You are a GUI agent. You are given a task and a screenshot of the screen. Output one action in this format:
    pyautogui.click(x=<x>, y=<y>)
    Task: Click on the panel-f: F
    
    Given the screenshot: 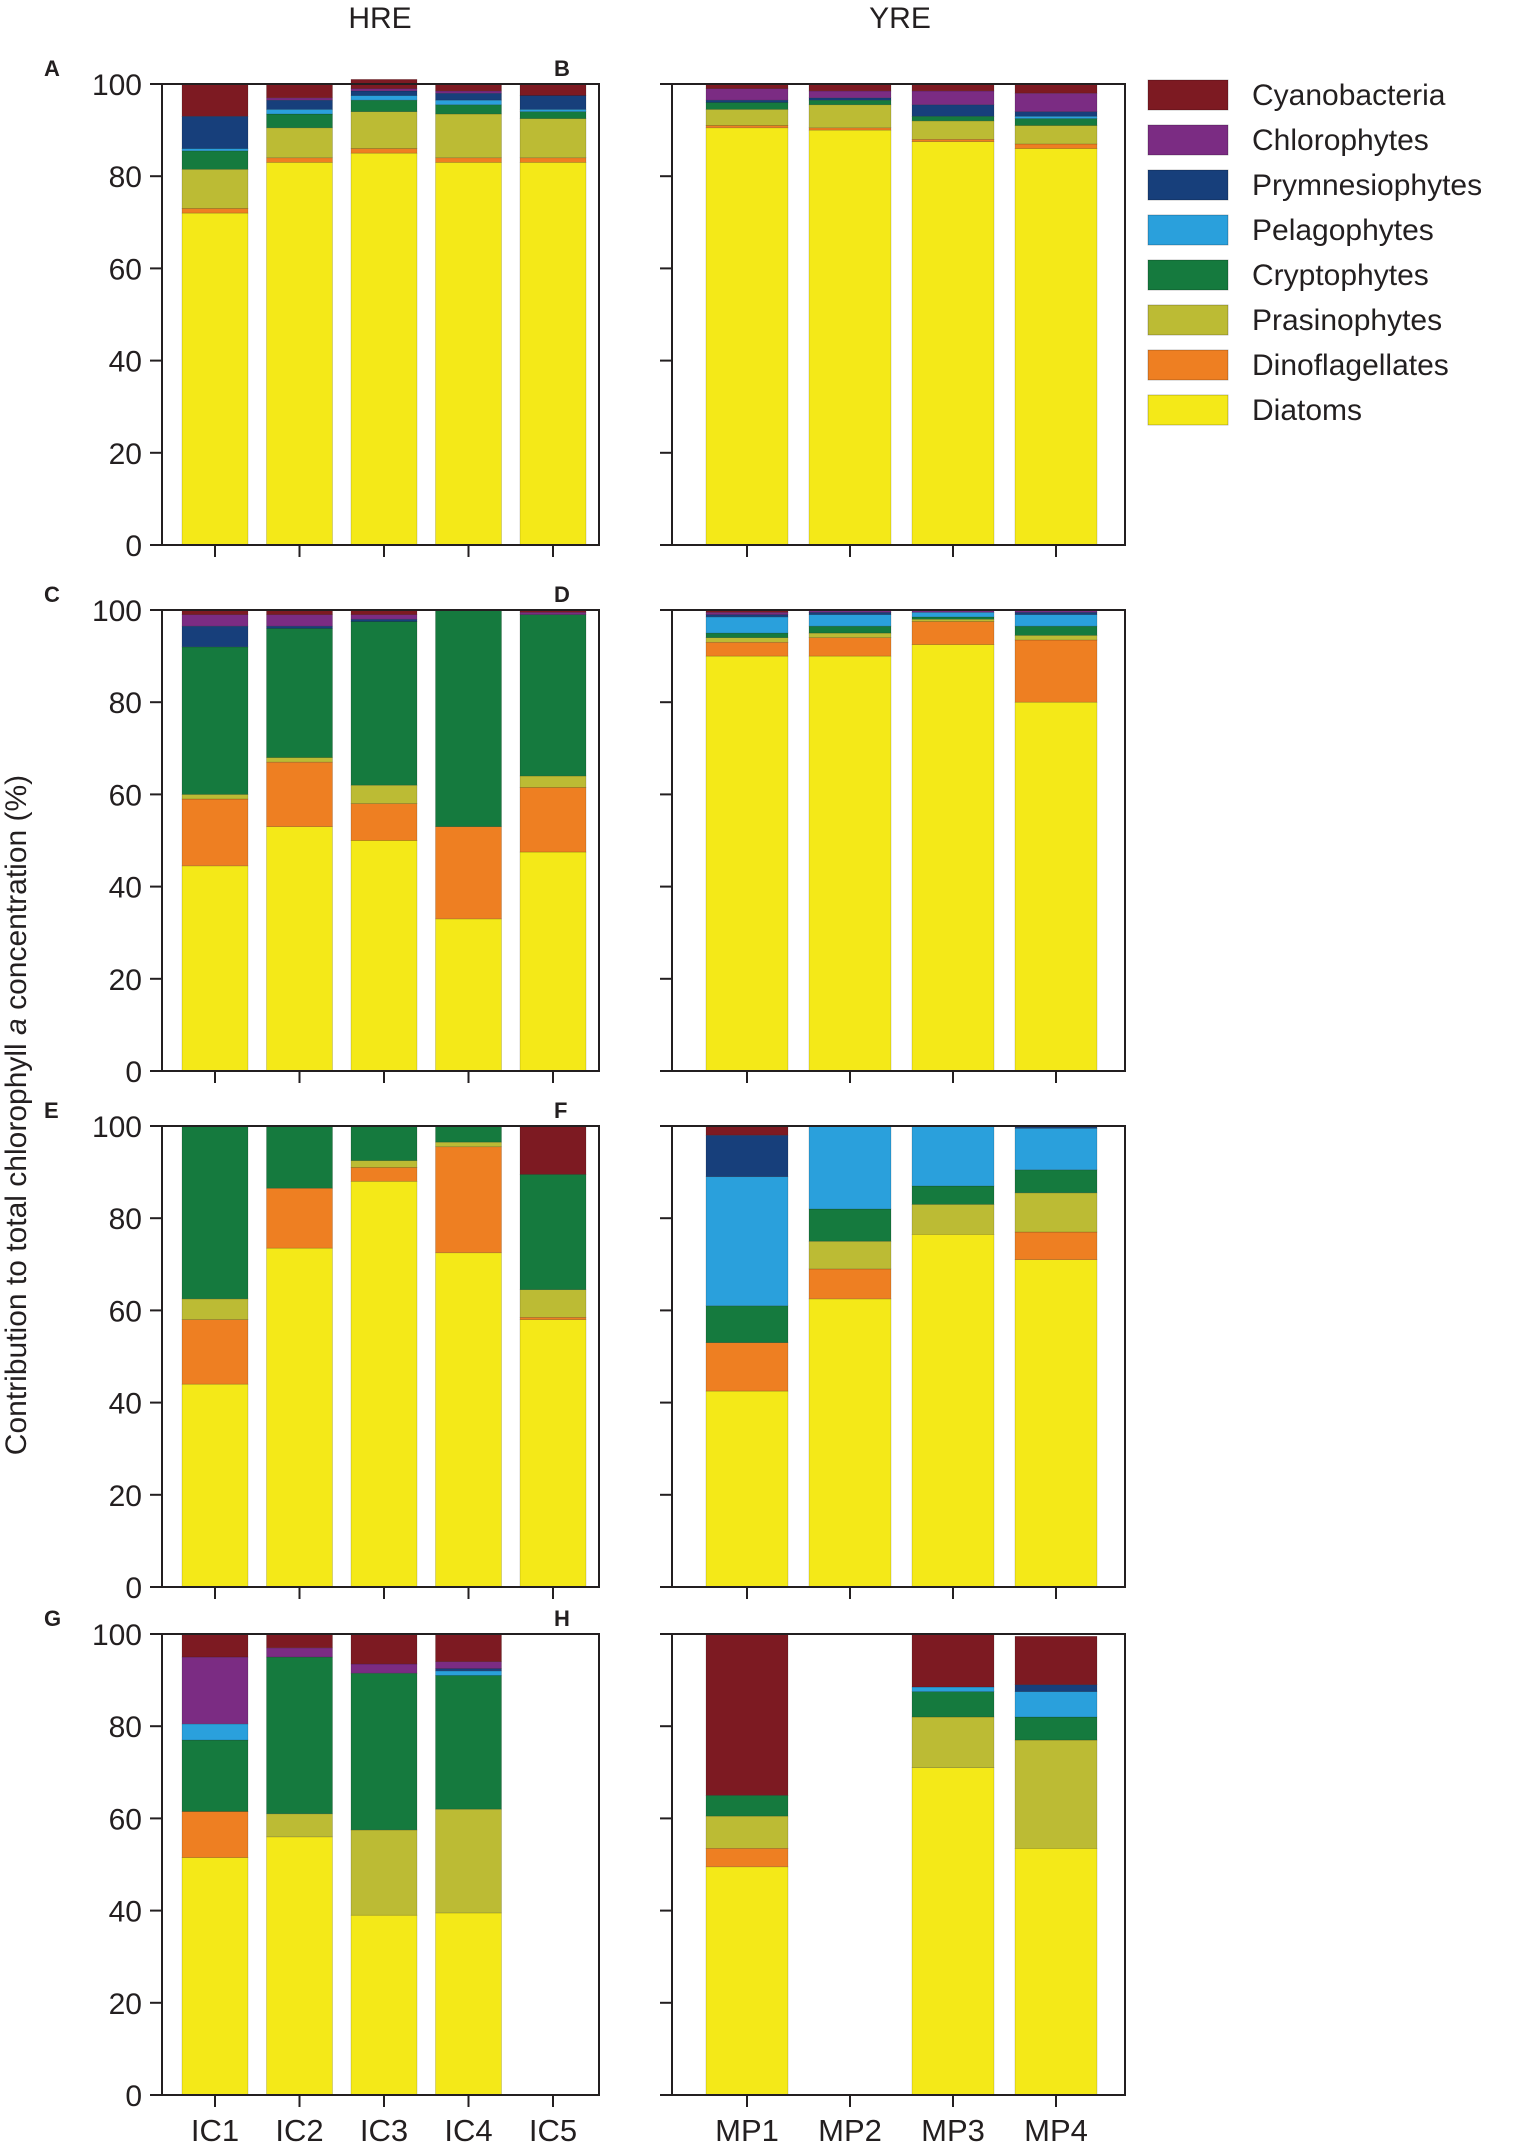 What is the action you would take?
    pyautogui.click(x=840, y=1348)
    